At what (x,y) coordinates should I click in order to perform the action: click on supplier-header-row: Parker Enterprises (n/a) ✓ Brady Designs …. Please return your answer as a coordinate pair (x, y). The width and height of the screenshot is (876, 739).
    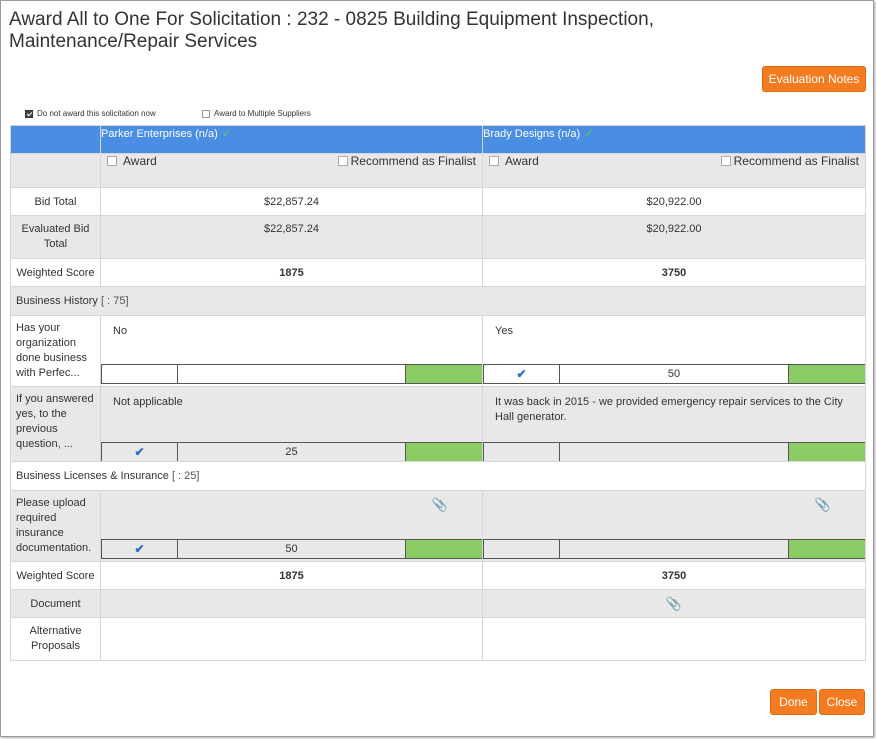
    Looking at the image, I should click on (438, 139).